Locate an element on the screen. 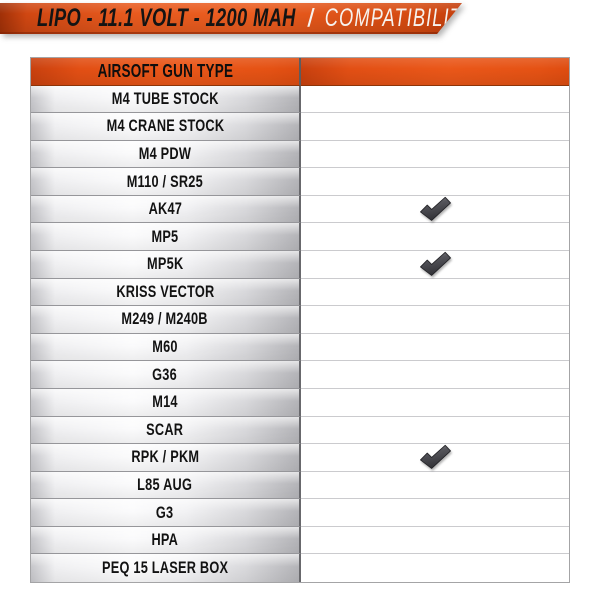  gun-type-header-label: AIRSOFT GUN TYPE is located at coordinates (165, 70).